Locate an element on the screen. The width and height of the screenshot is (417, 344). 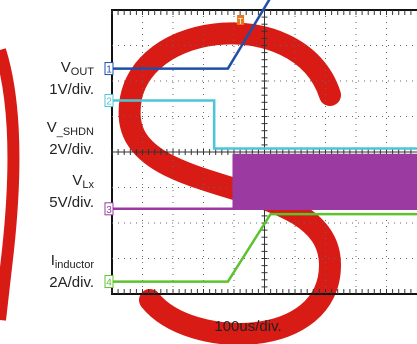
watermark-left-arc is located at coordinates (10, 184).